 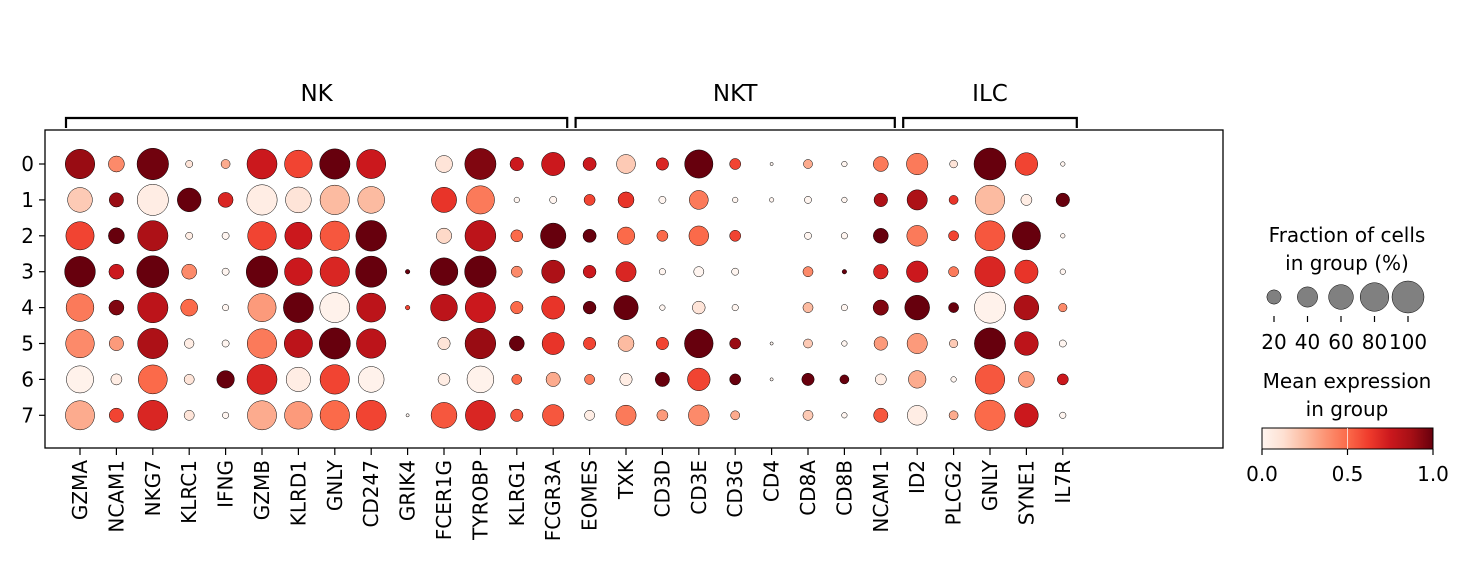 I want to click on gene-label-cd8a-20: CD8A, so click(x=808, y=488).